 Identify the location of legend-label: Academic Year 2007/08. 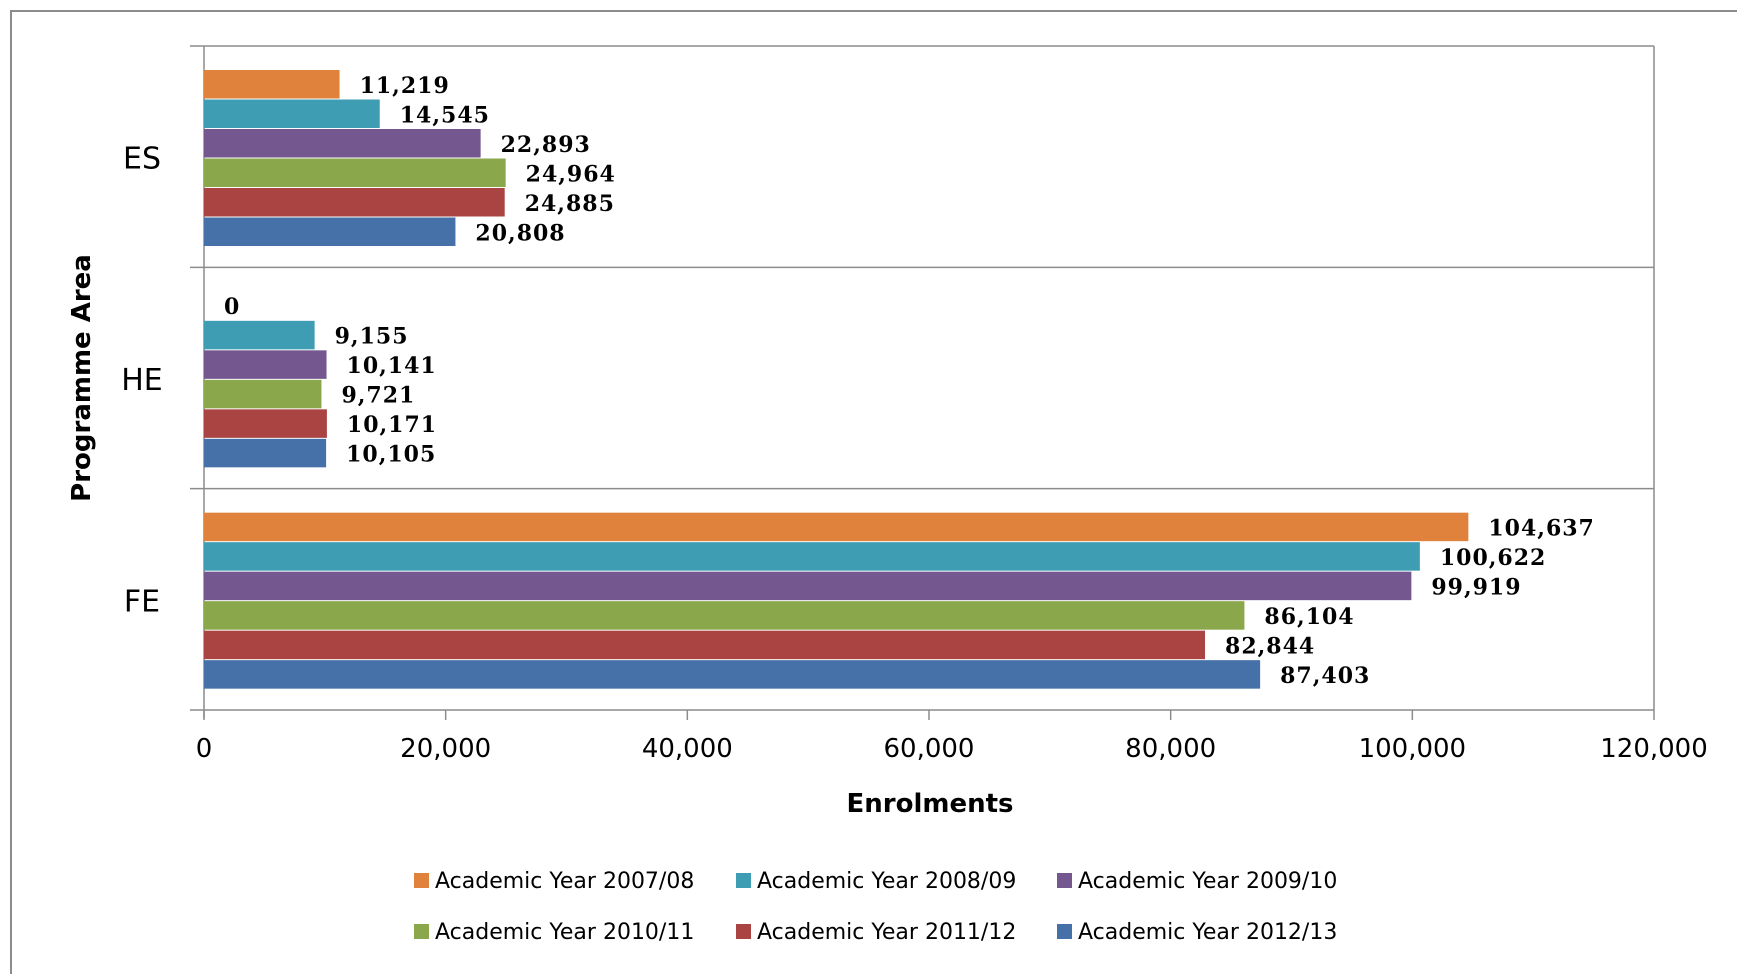
(564, 881).